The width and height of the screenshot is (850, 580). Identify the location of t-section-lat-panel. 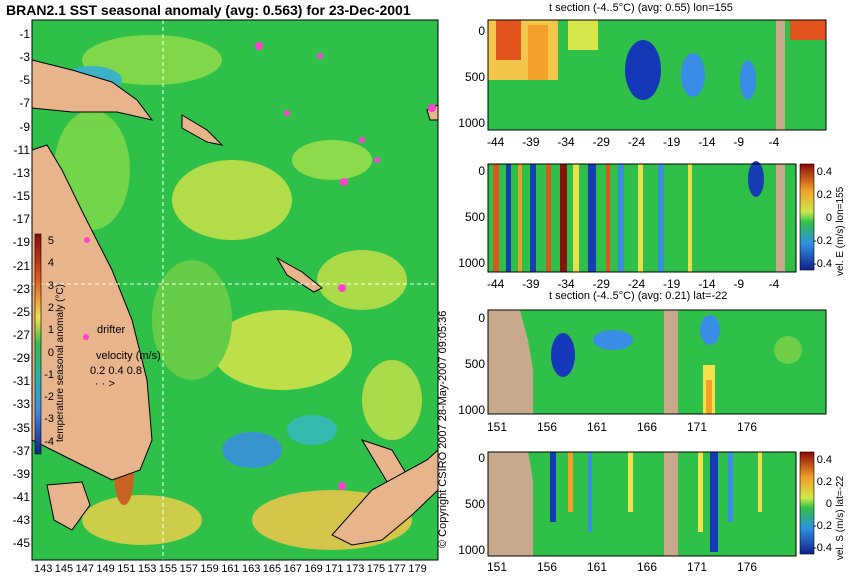
(657, 362).